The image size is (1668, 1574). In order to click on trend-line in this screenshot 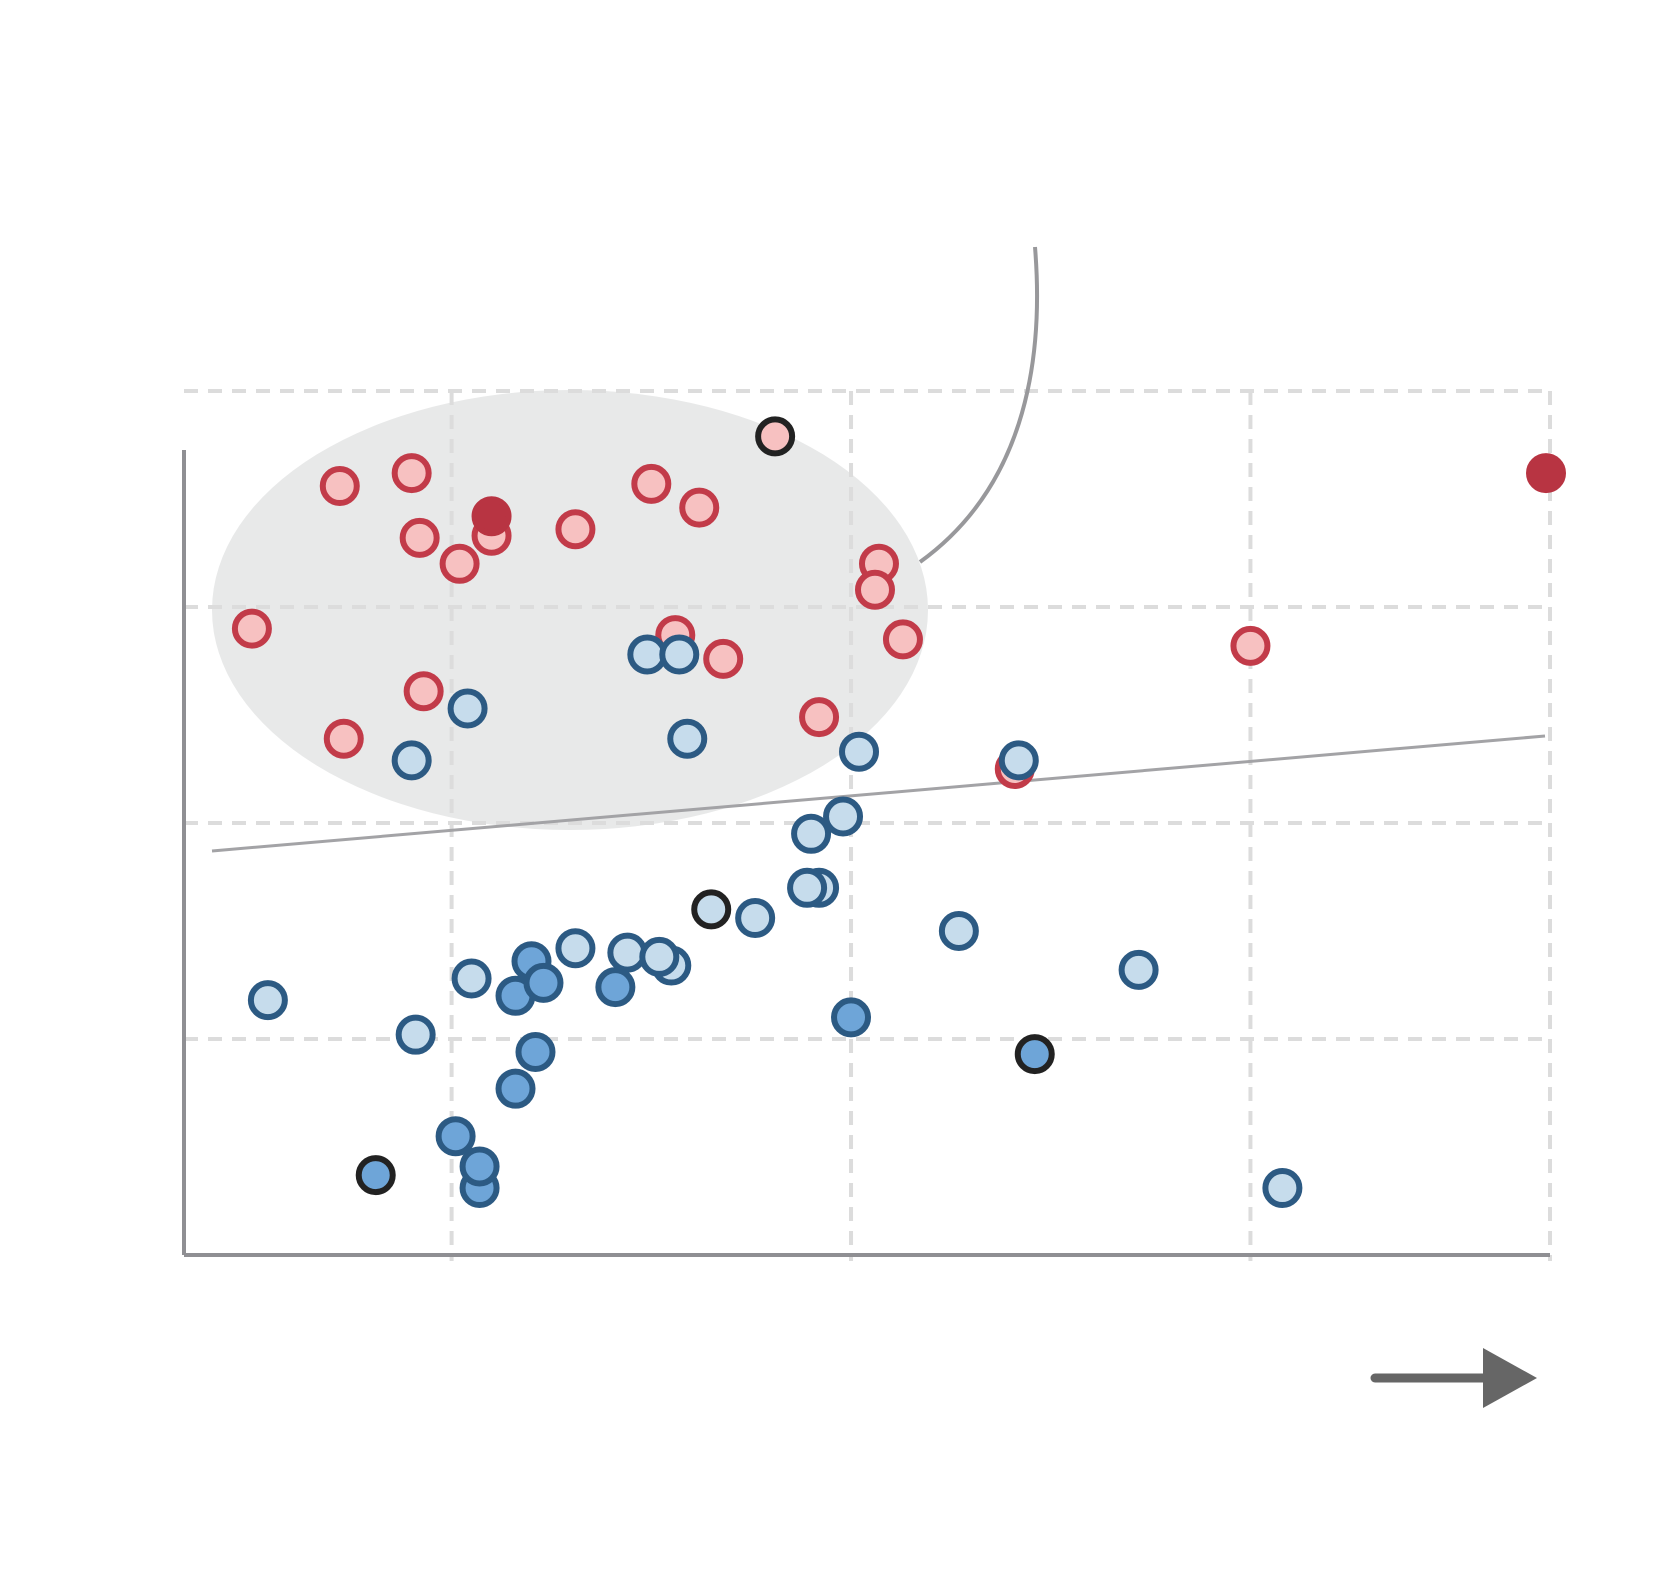, I will do `click(878, 793)`.